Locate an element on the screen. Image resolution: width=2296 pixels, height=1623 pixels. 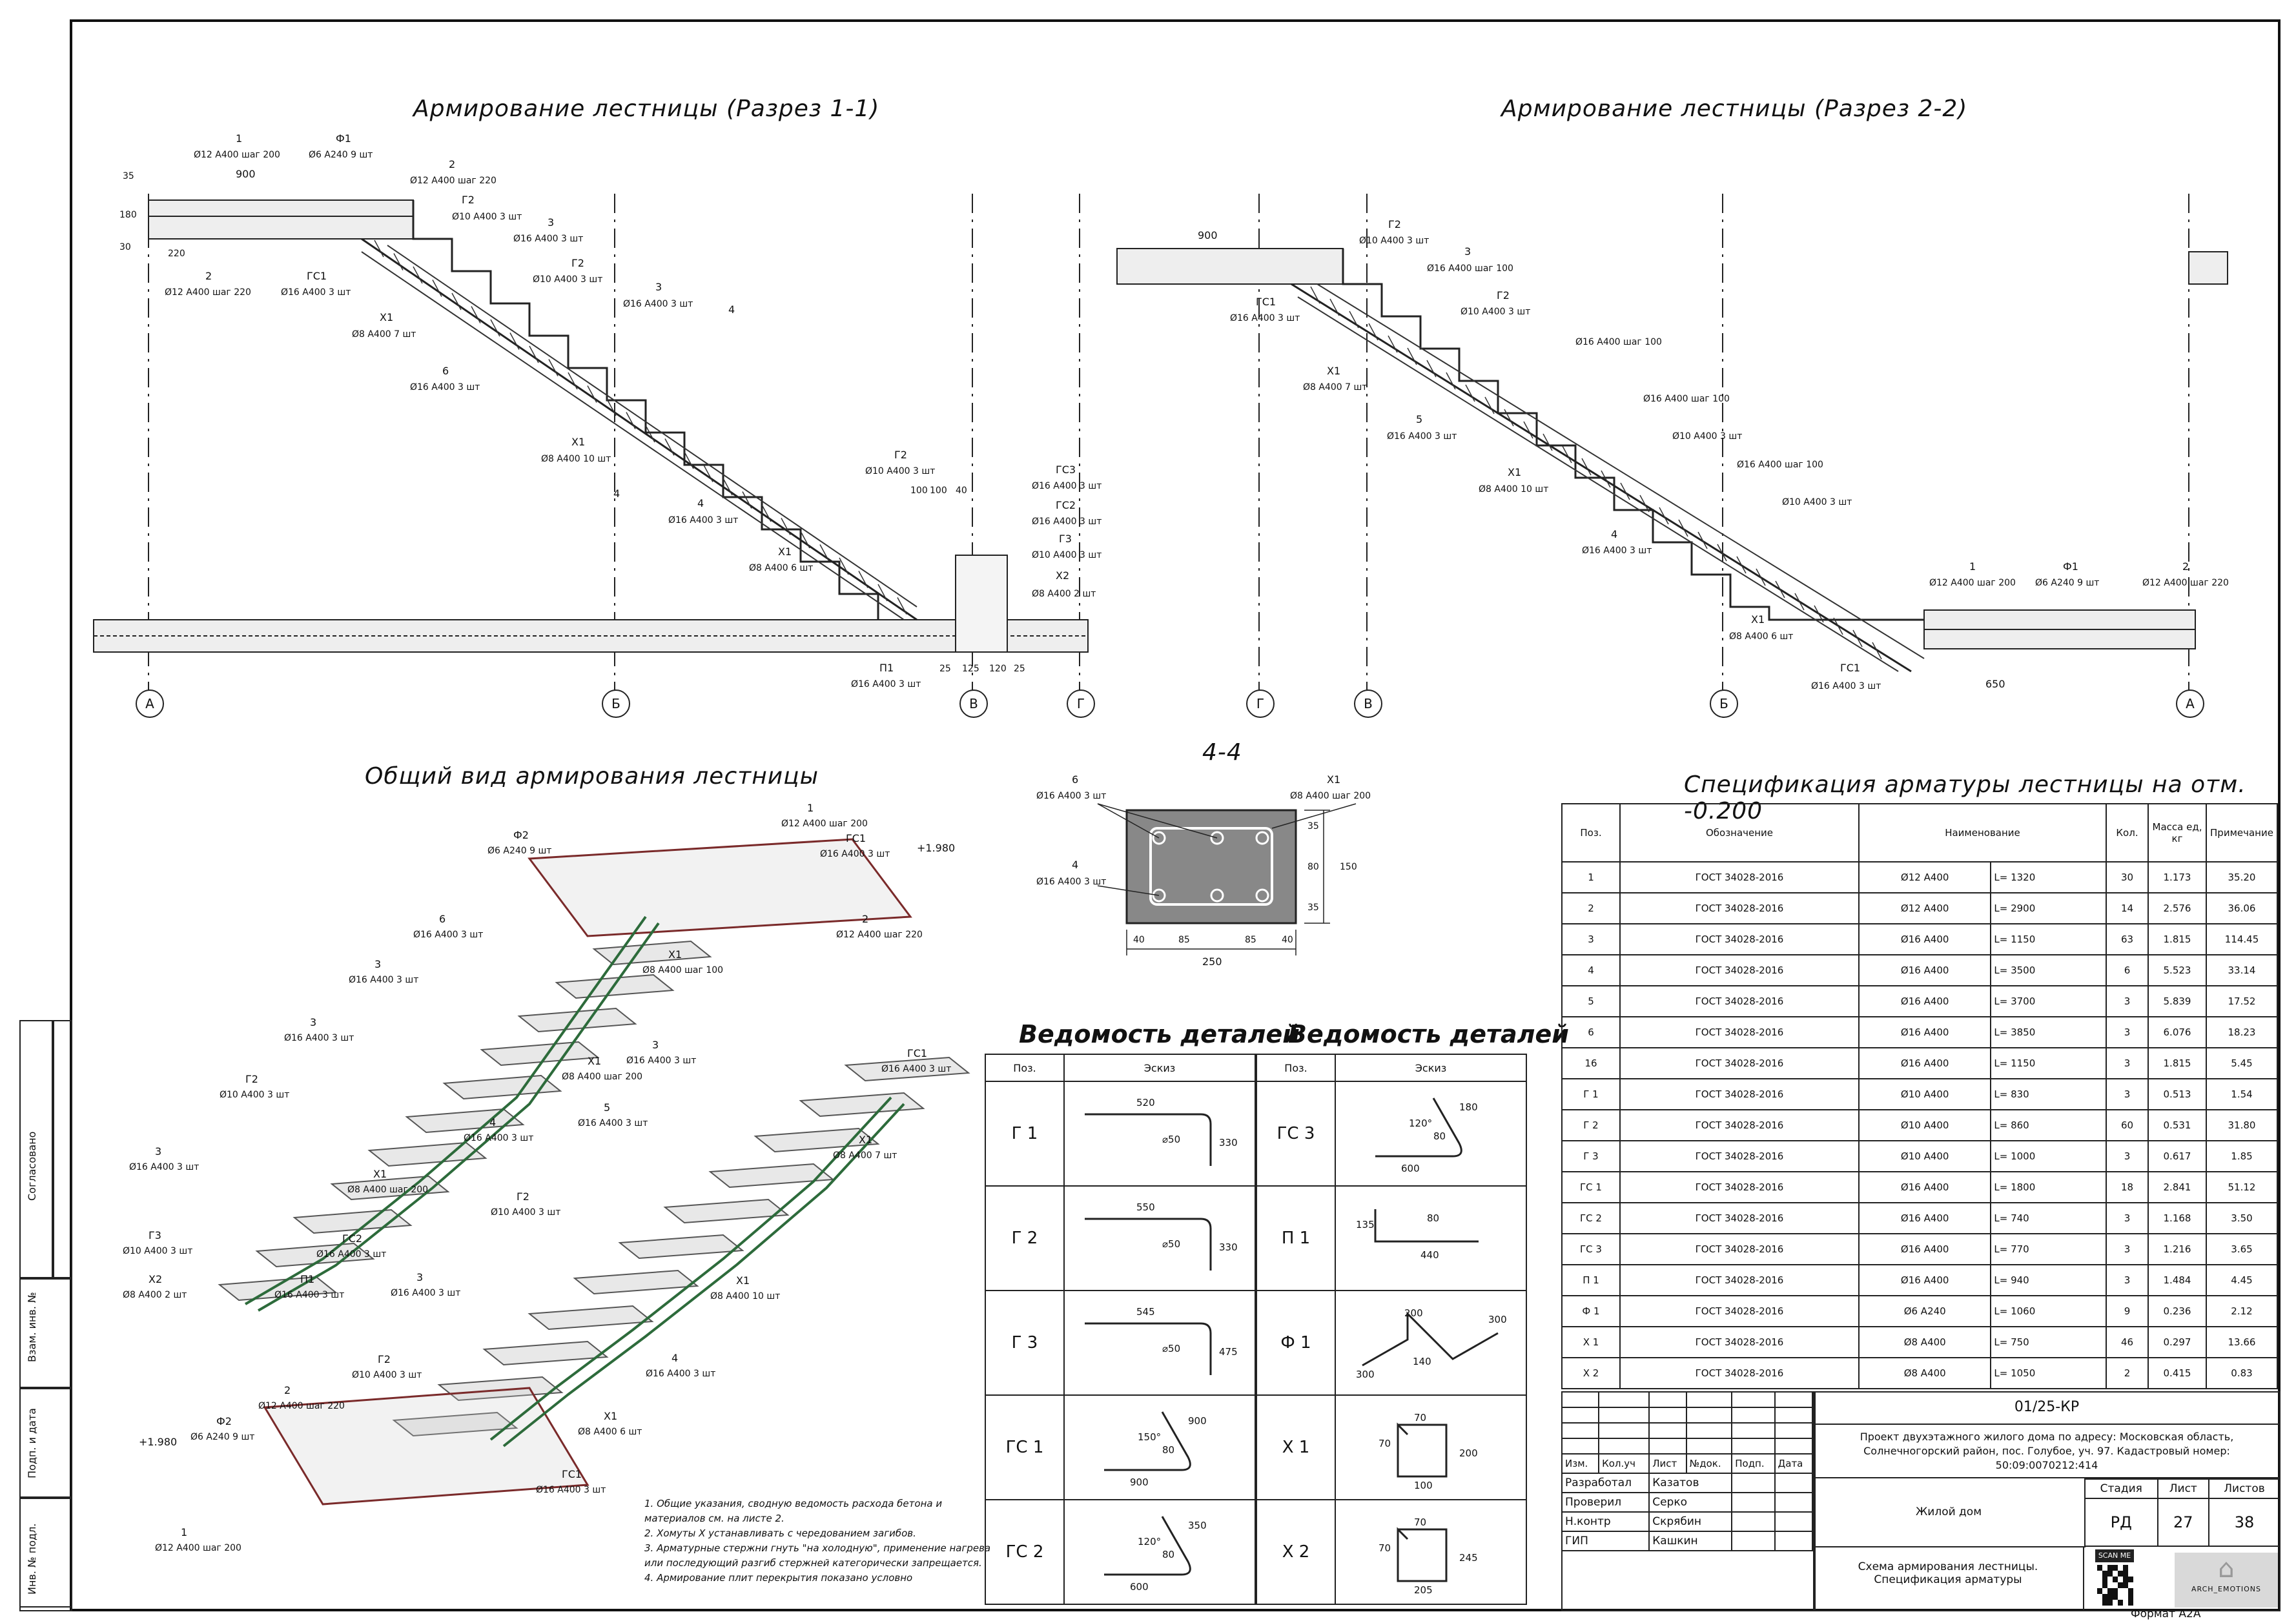
spec-mass: 0.531 is located at coordinates (2177, 1125).